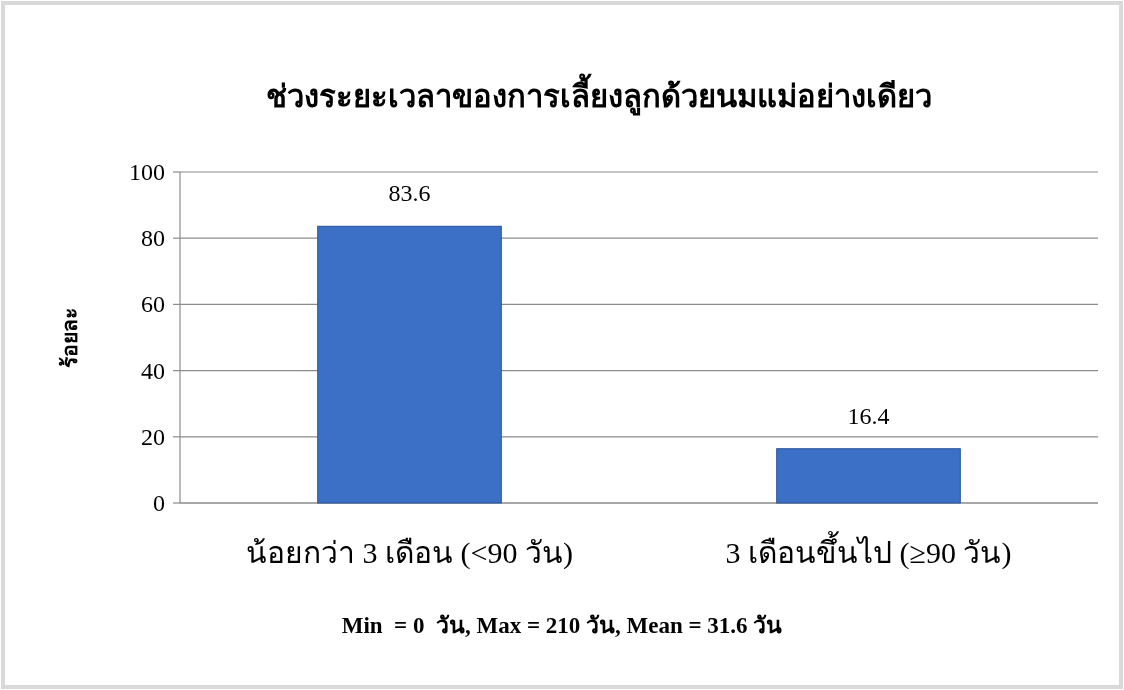 Image resolution: width=1124 pixels, height=690 pixels. I want to click on y-tick-label: 80, so click(153, 238).